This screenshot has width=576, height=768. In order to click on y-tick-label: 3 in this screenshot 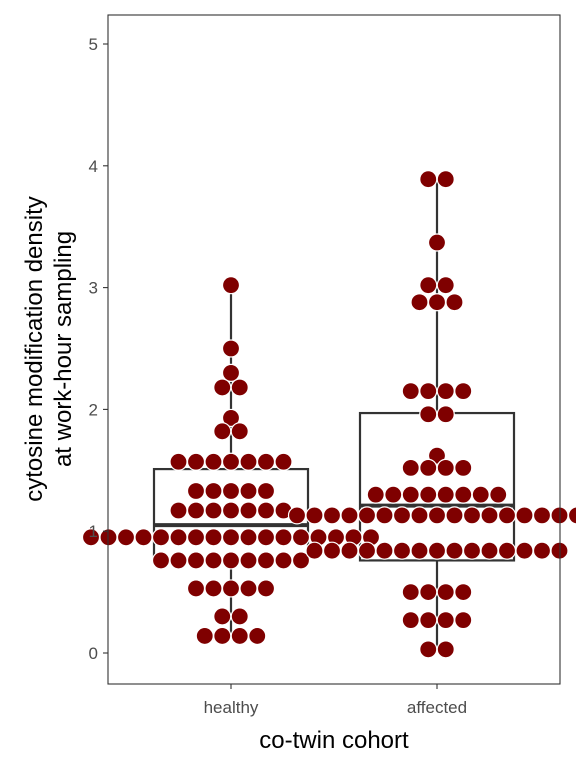, I will do `click(93, 288)`.